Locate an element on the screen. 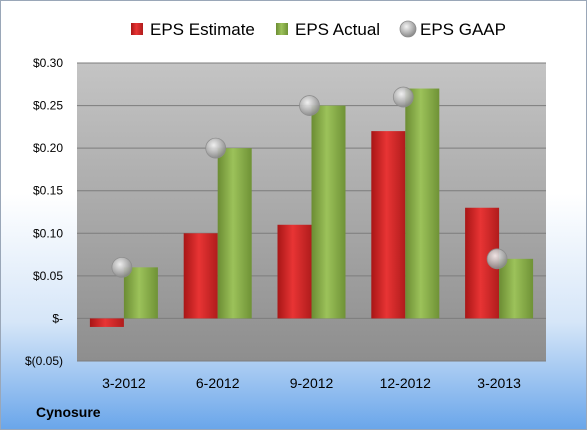  y-tick-label: $- is located at coordinates (57, 318).